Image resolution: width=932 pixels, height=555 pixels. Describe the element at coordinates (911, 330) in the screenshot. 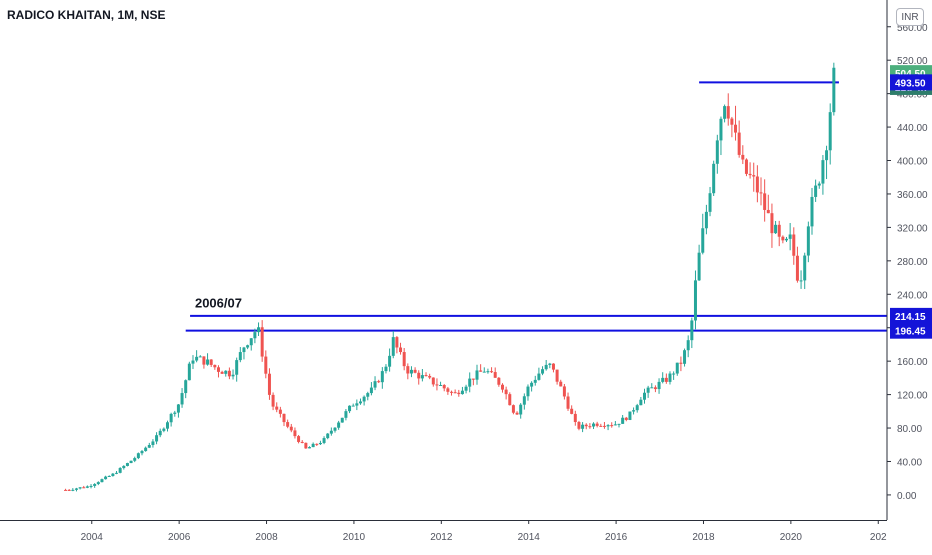

I see `level-label-bg` at that location.